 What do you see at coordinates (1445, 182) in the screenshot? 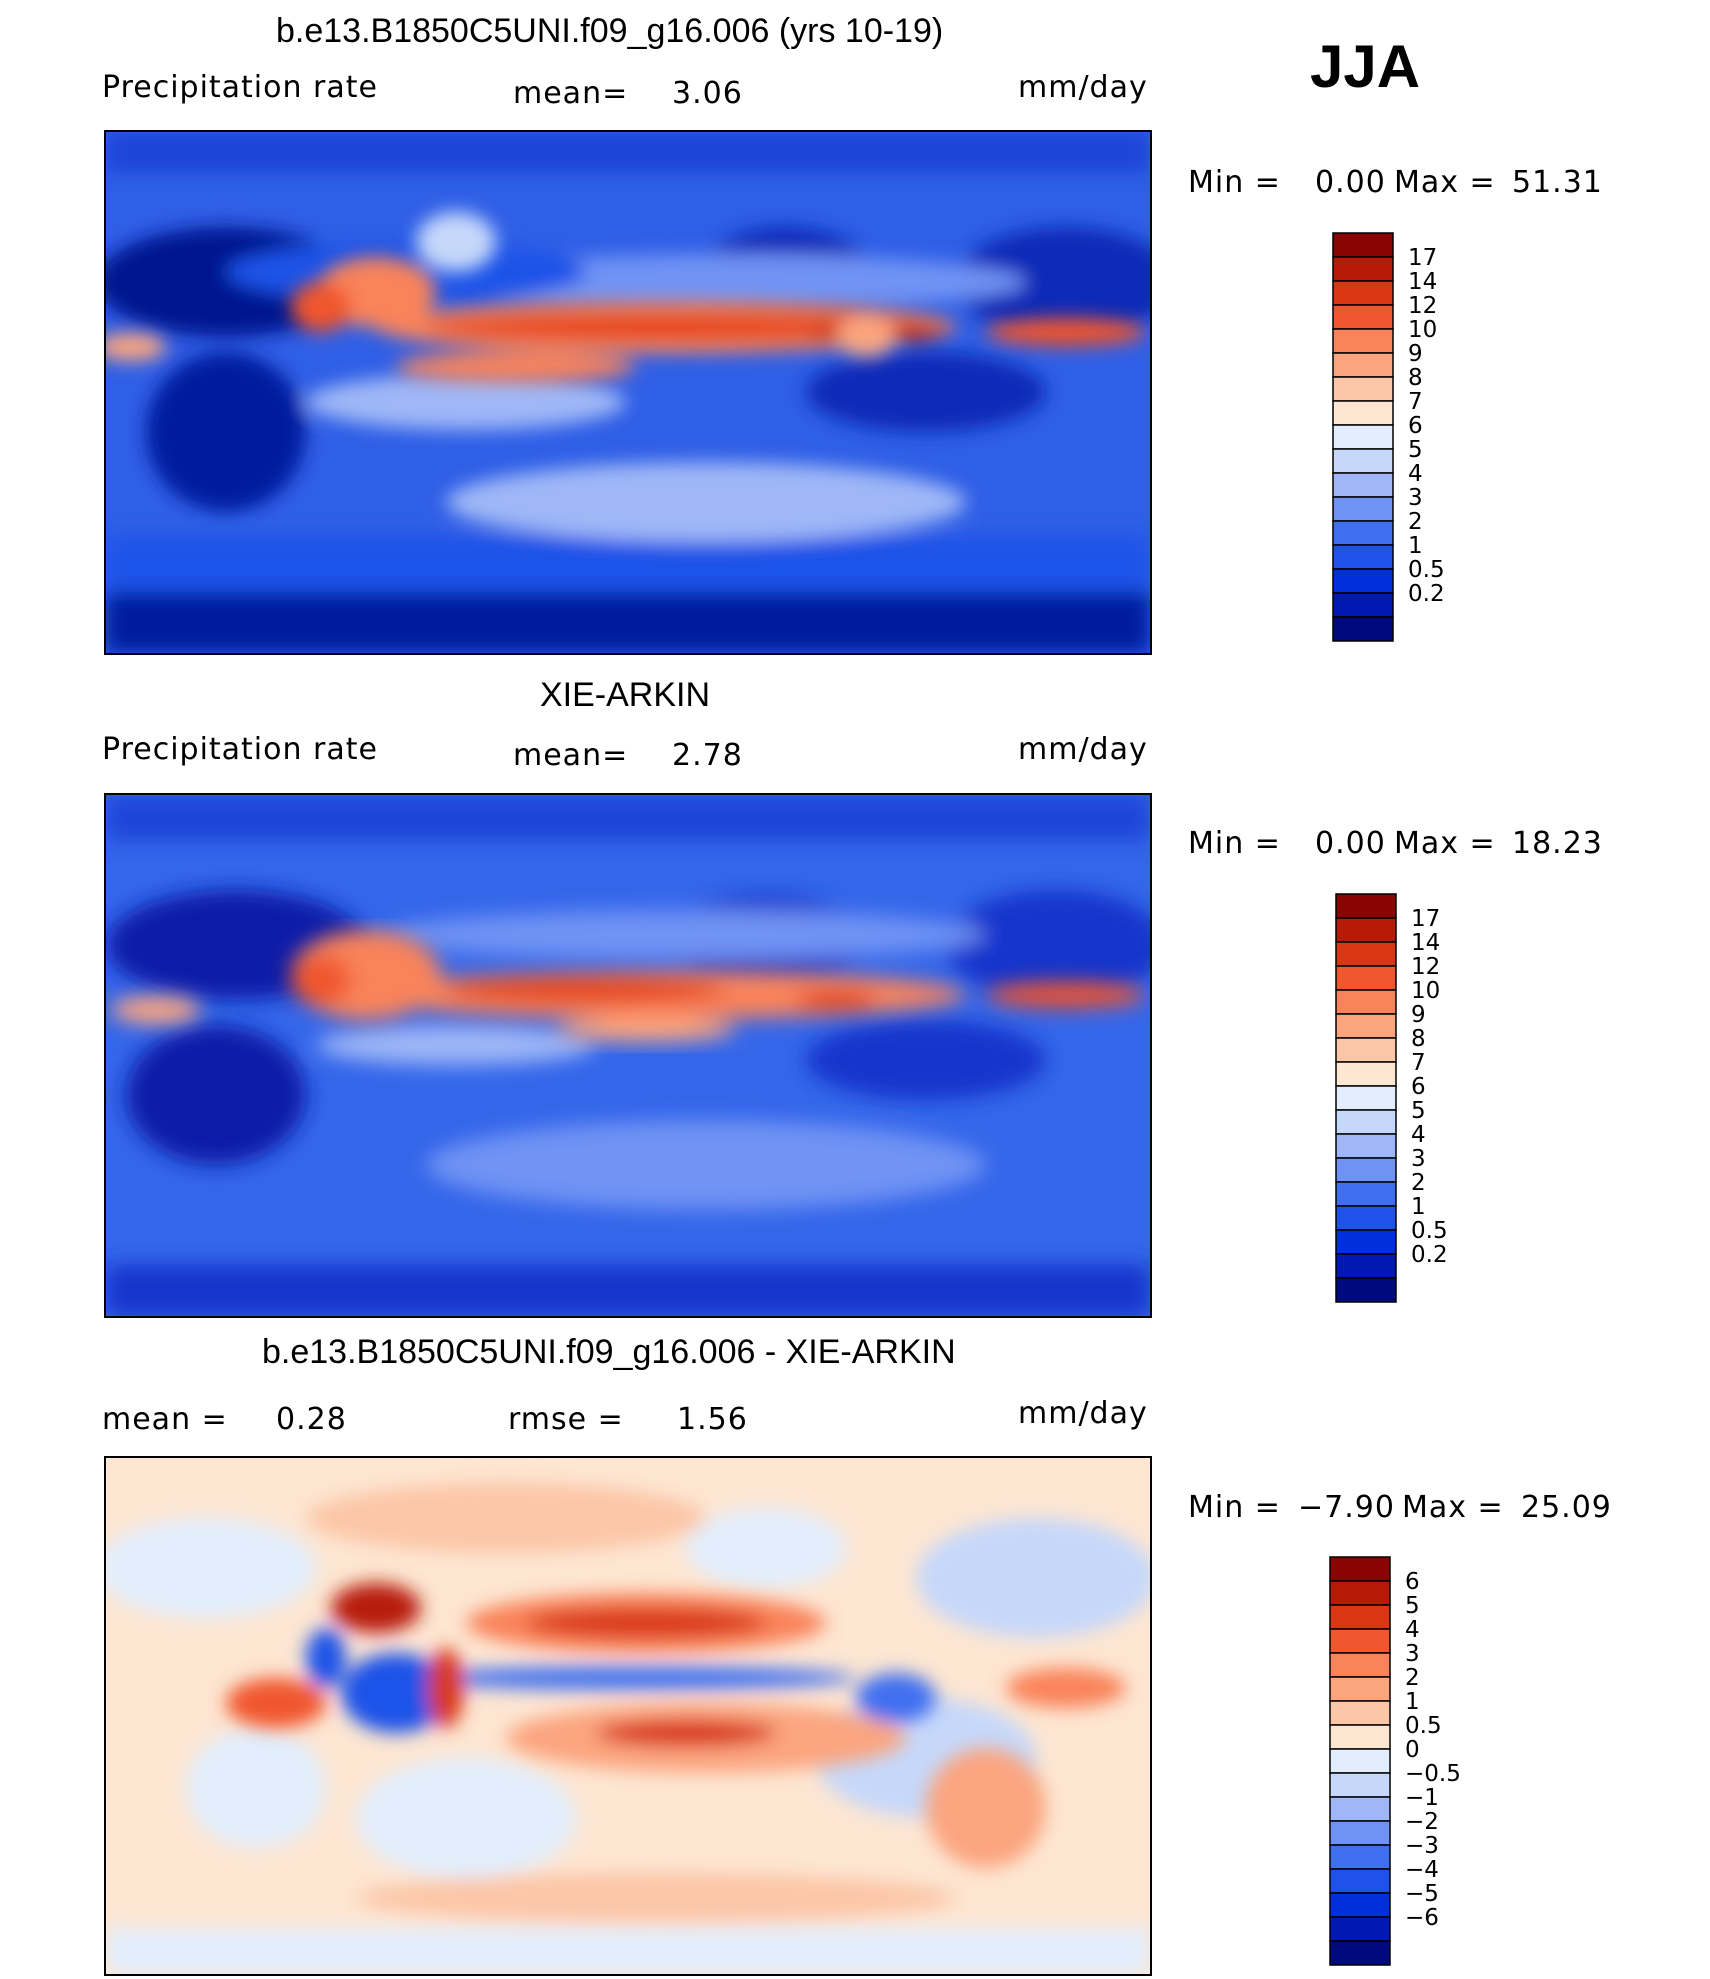
I see `panel1-max-label: Max =` at bounding box center [1445, 182].